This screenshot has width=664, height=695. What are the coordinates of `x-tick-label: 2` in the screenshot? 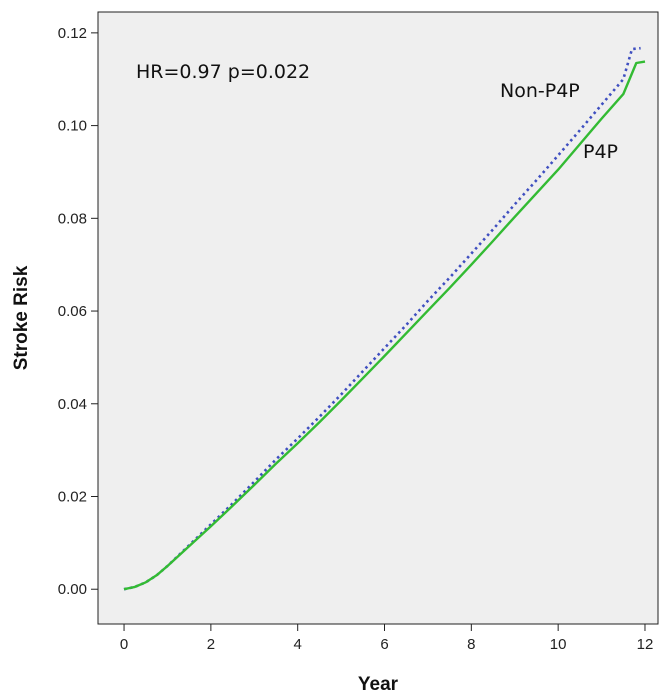 It's located at (211, 644).